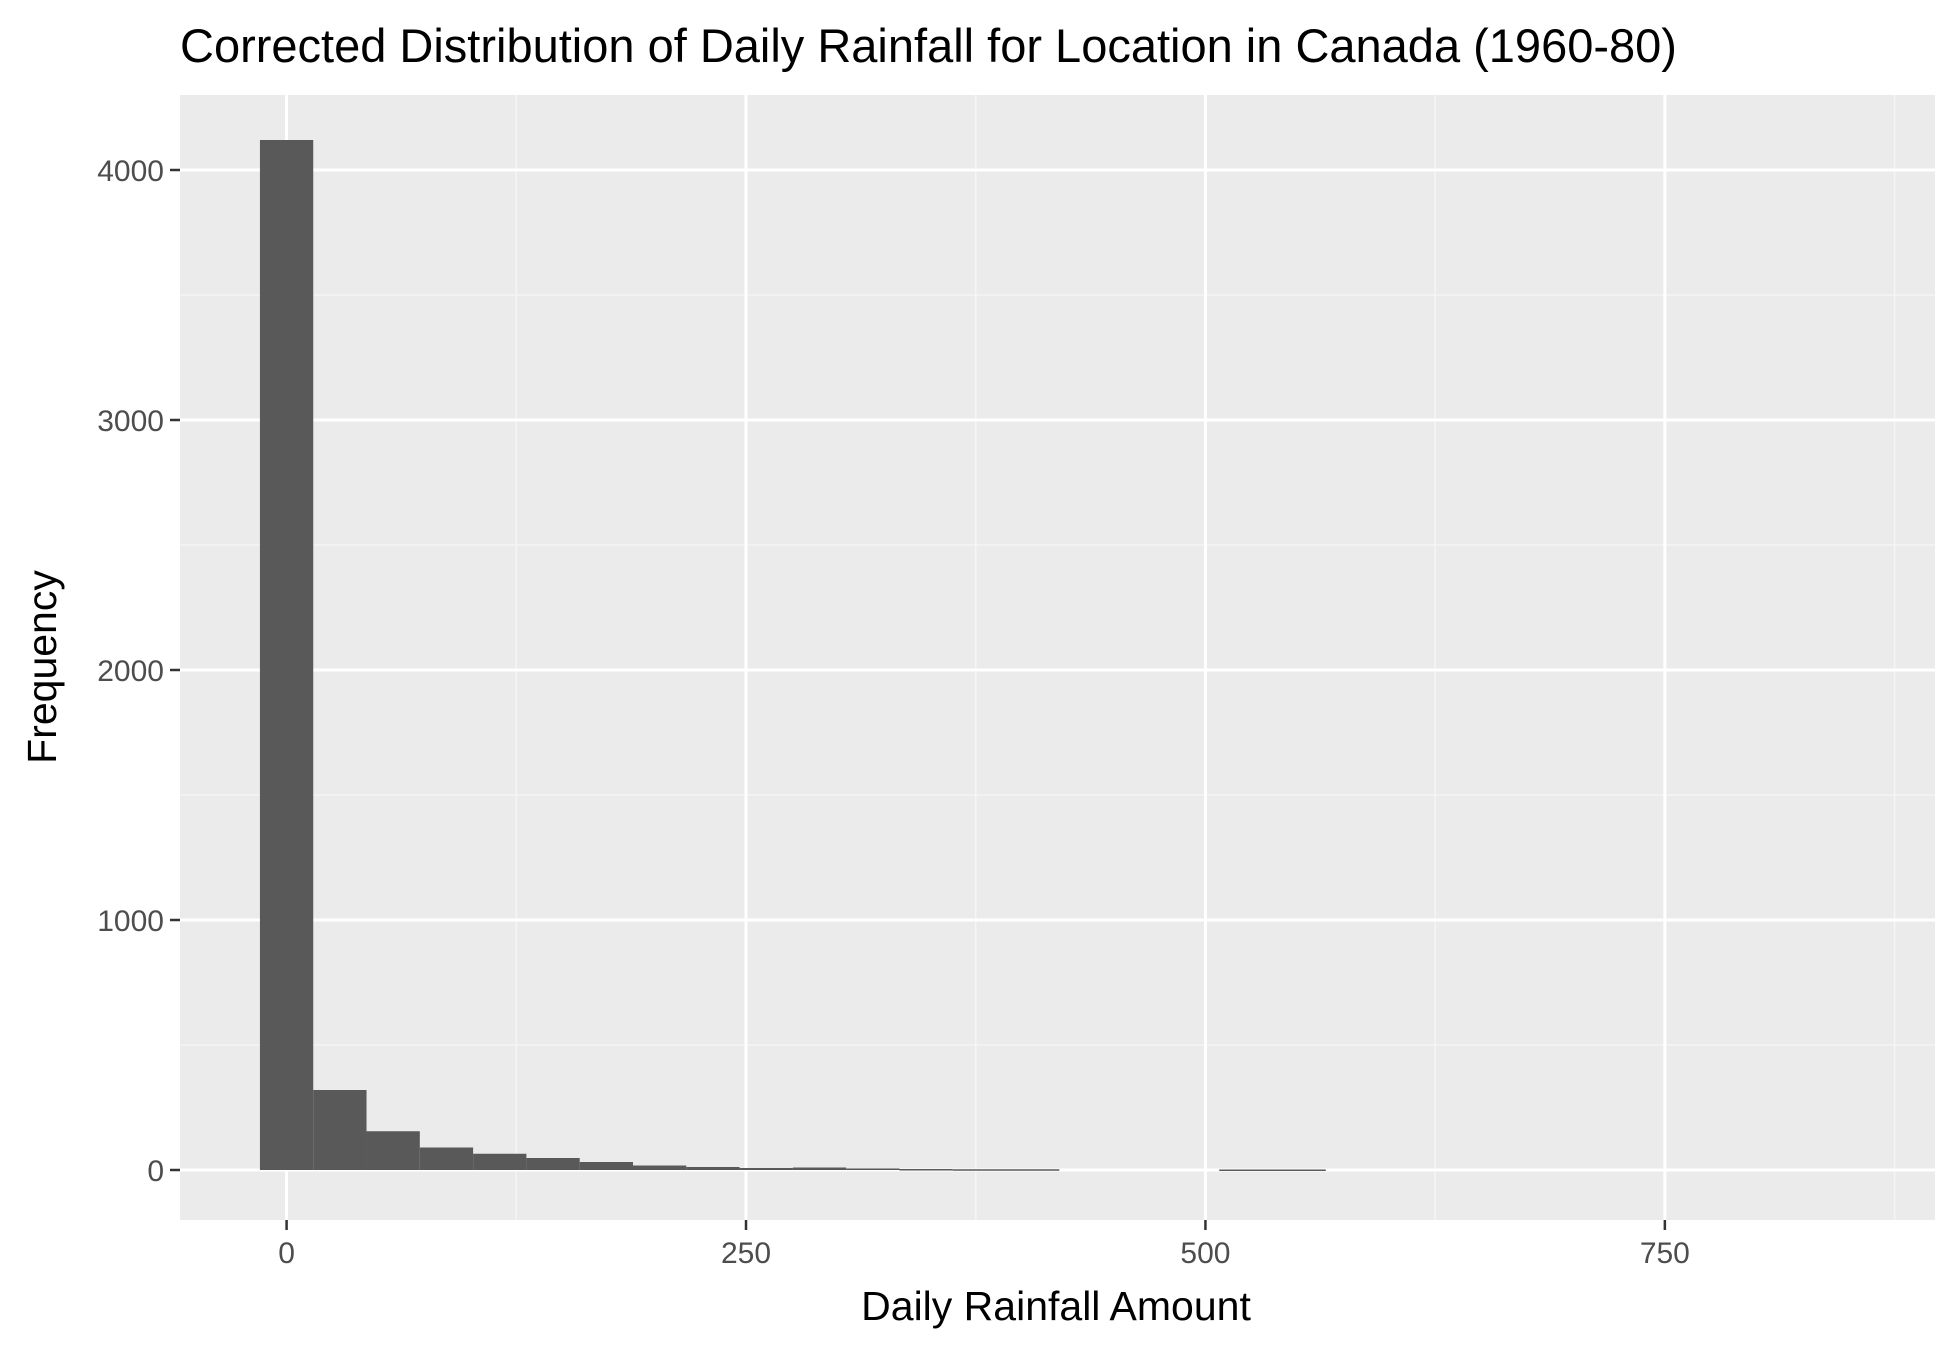  What do you see at coordinates (984, 1245) in the screenshot?
I see `x-axis: 0 250 500 750` at bounding box center [984, 1245].